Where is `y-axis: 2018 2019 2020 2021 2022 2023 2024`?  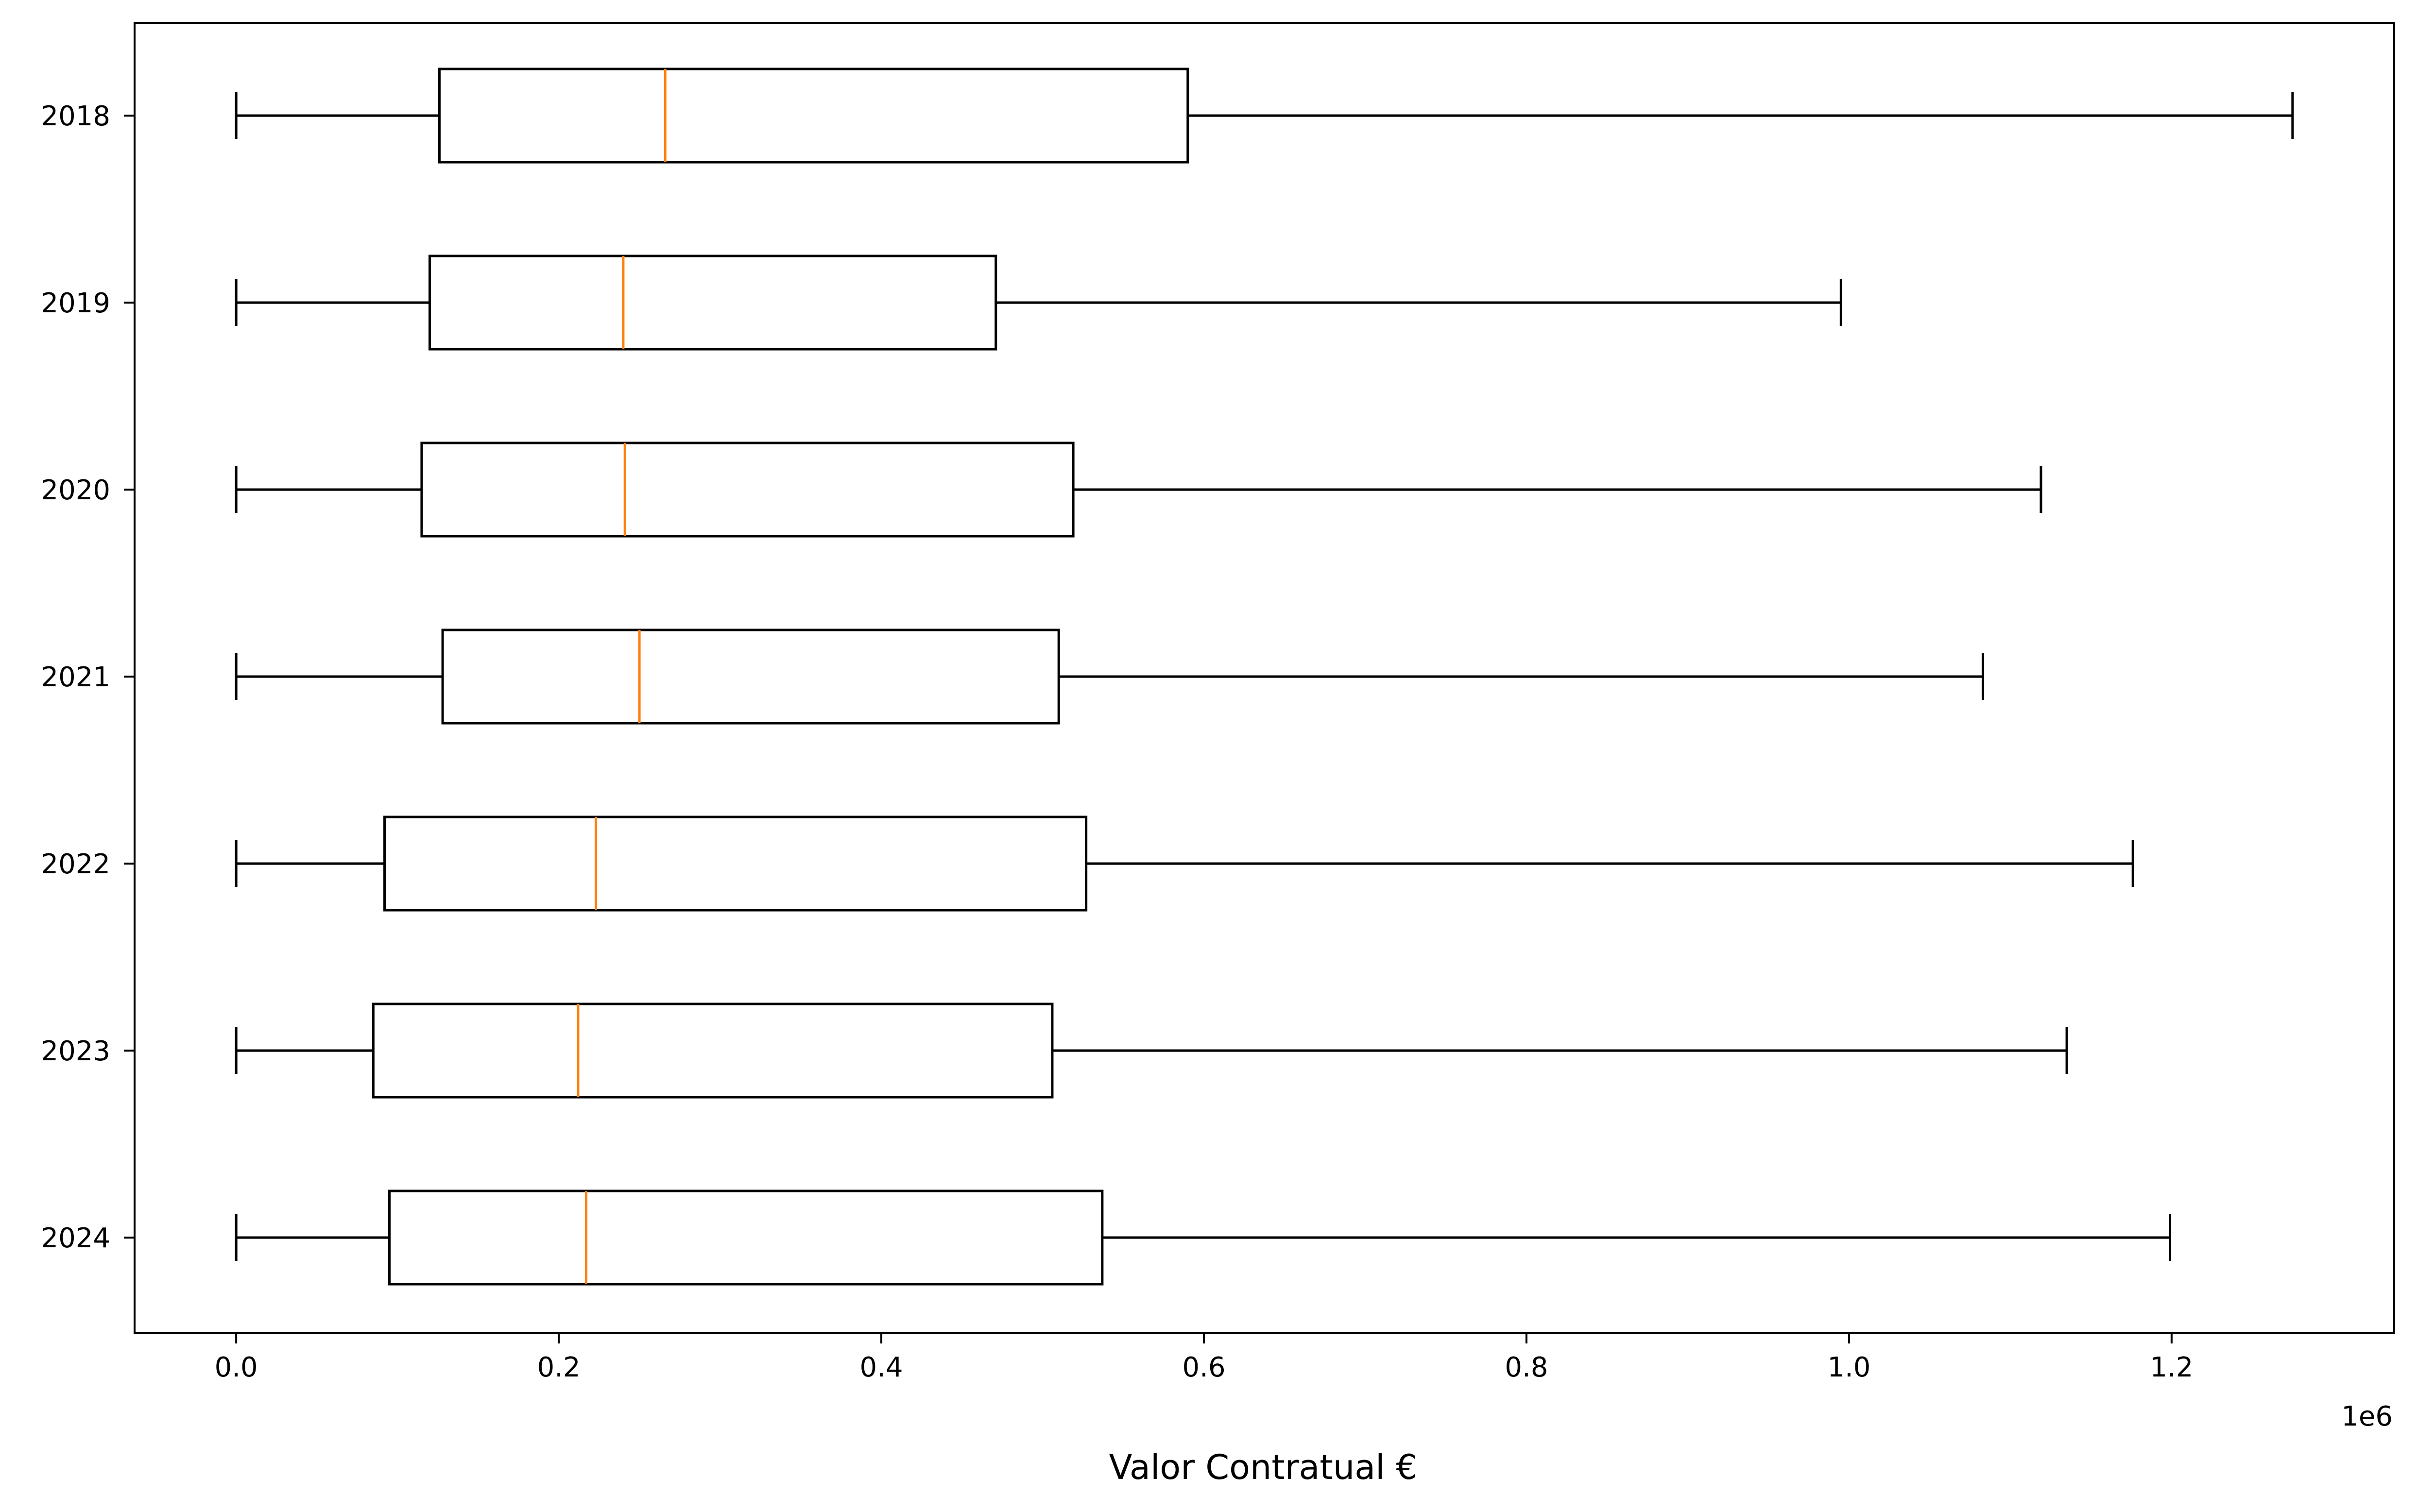
y-axis: 2018 2019 2020 2021 2022 2023 2024 is located at coordinates (88, 678).